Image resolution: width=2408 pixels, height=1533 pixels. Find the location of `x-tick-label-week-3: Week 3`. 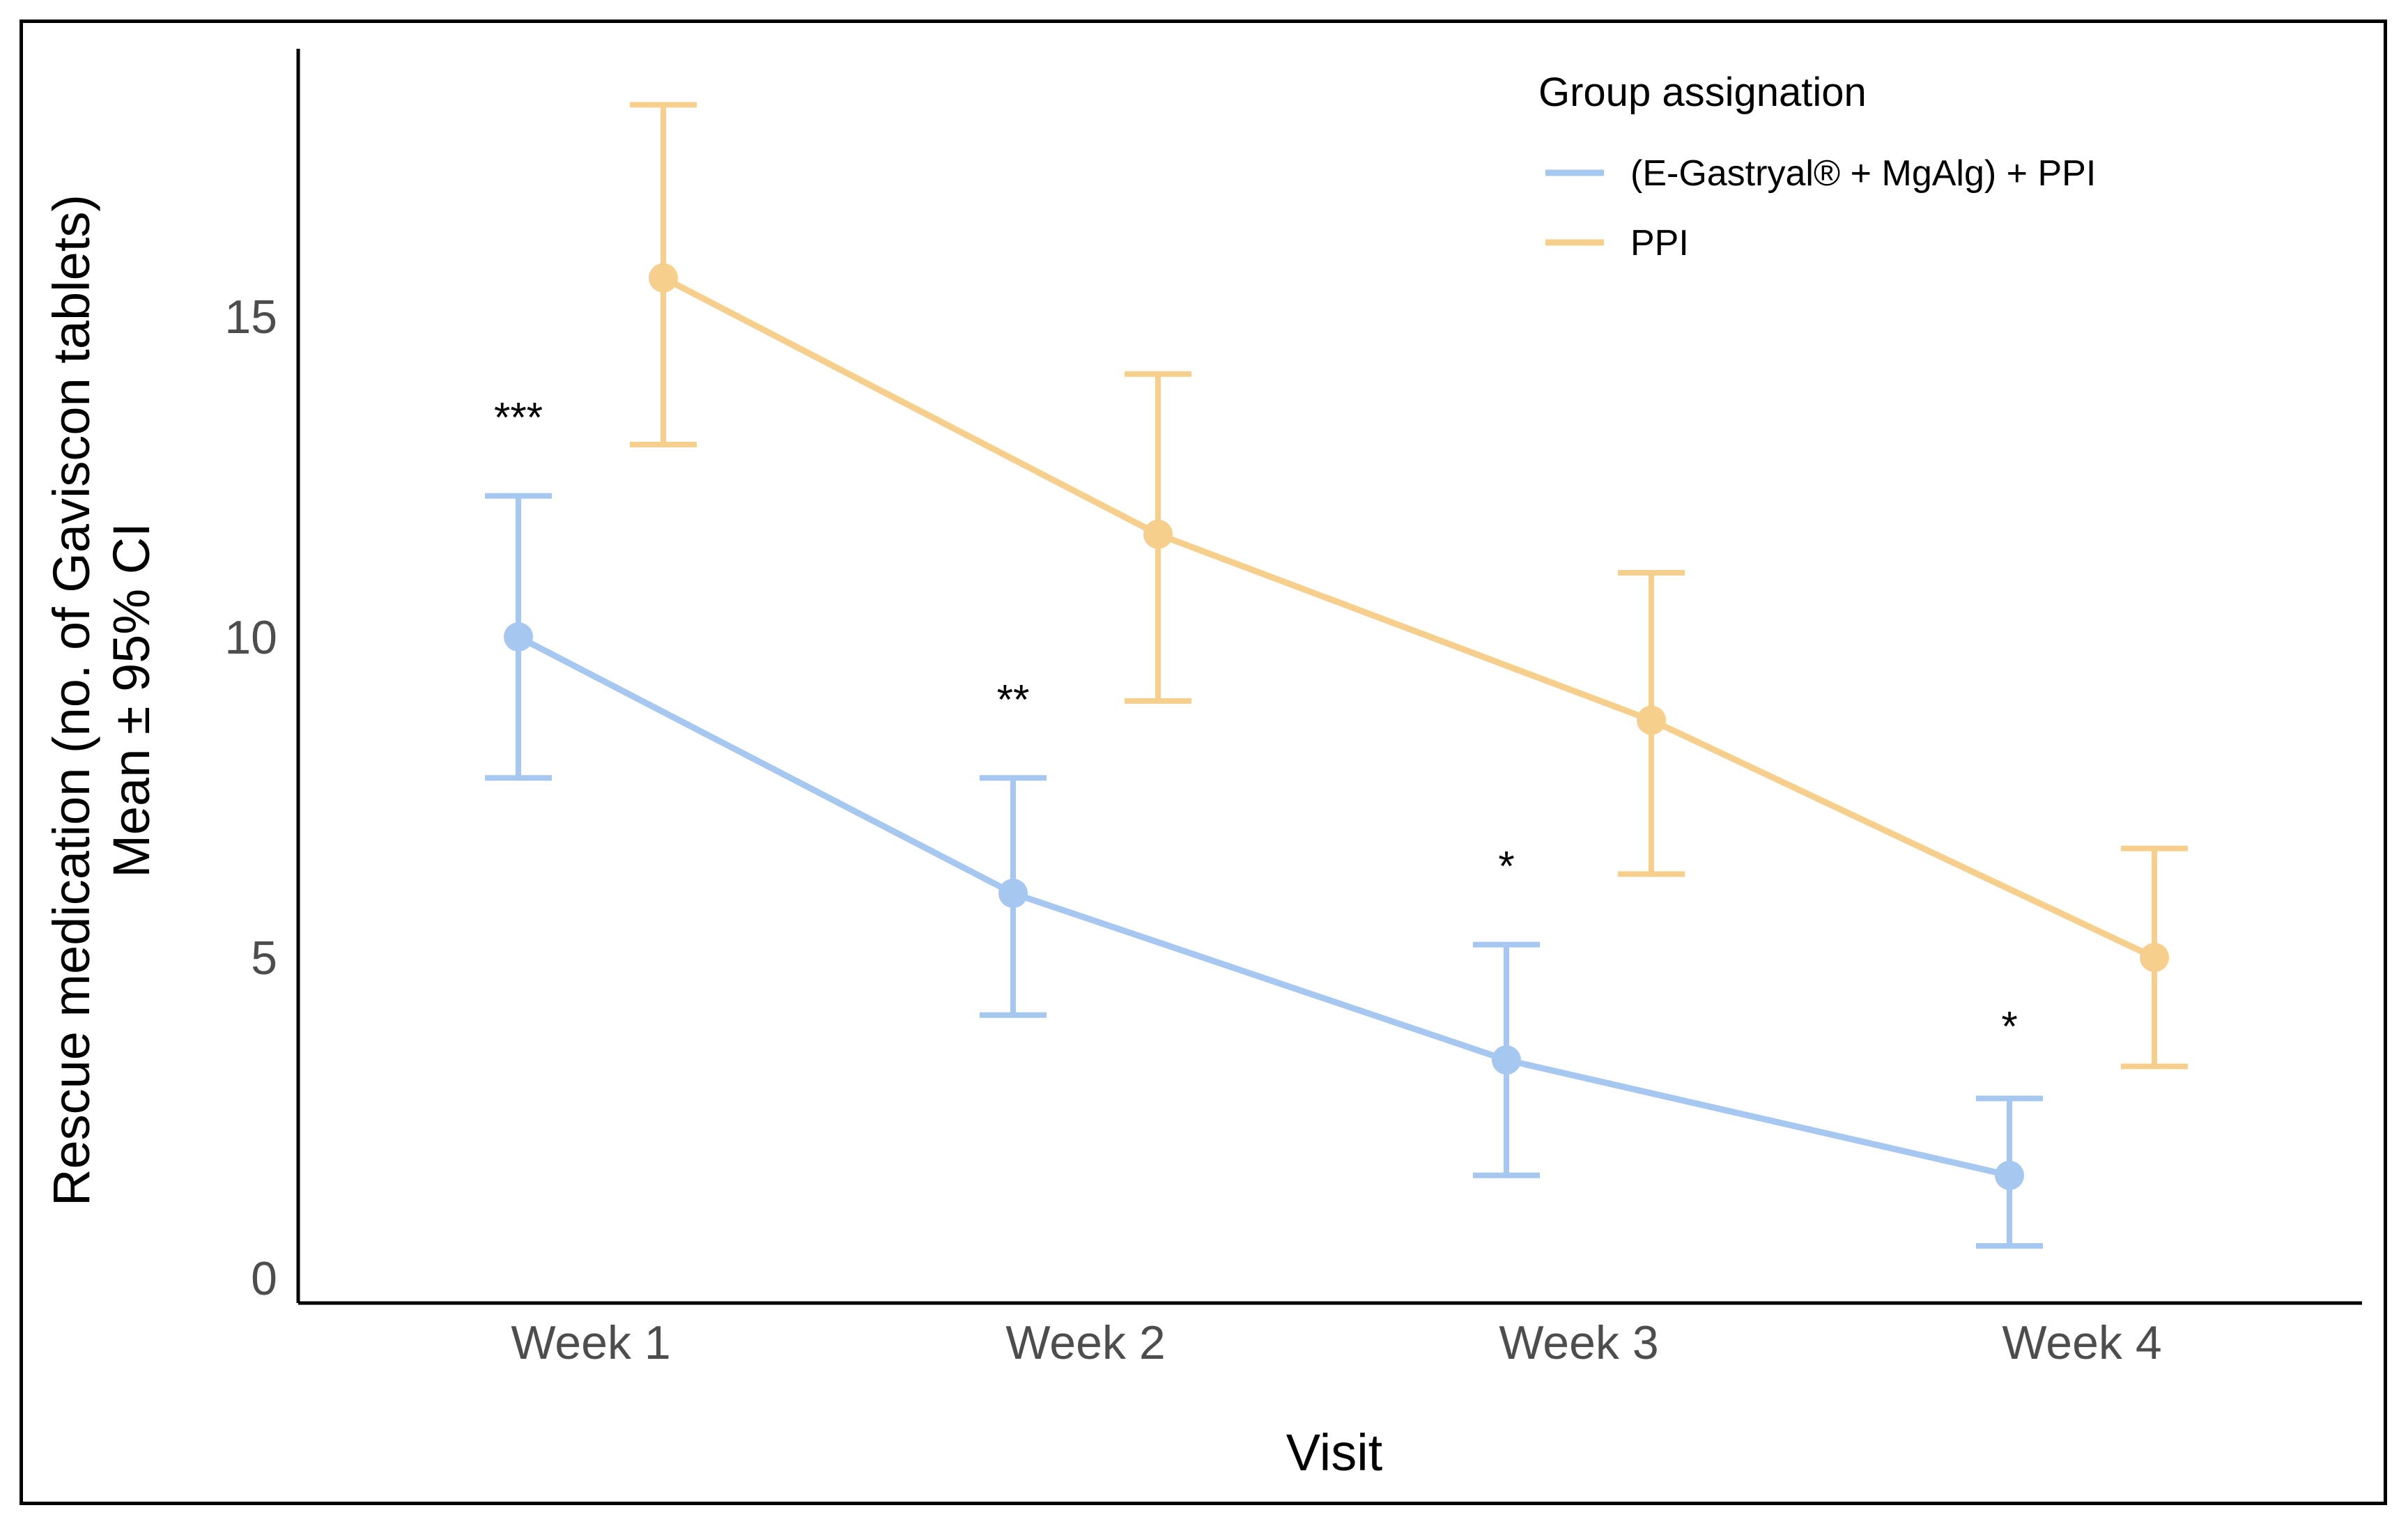

x-tick-label-week-3: Week 3 is located at coordinates (1579, 1342).